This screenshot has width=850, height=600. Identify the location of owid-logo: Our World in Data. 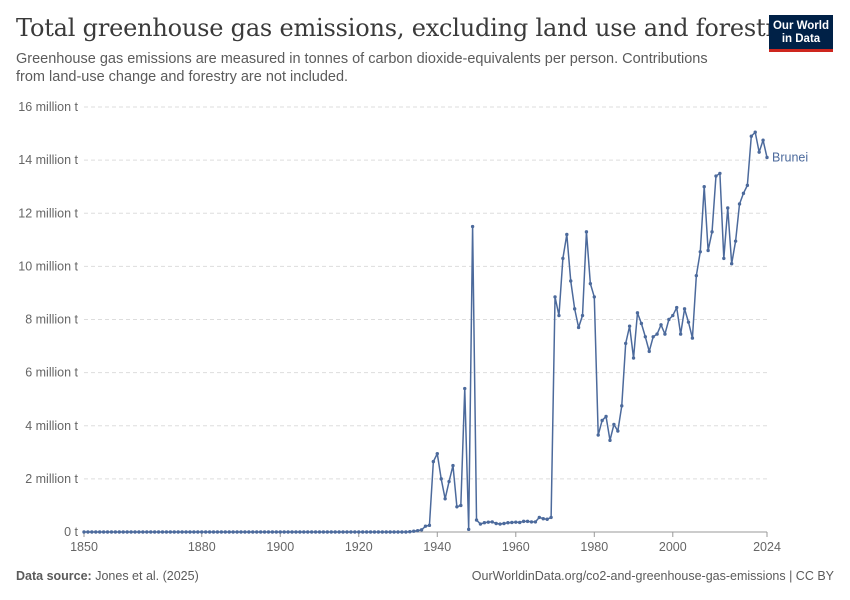
(801, 33).